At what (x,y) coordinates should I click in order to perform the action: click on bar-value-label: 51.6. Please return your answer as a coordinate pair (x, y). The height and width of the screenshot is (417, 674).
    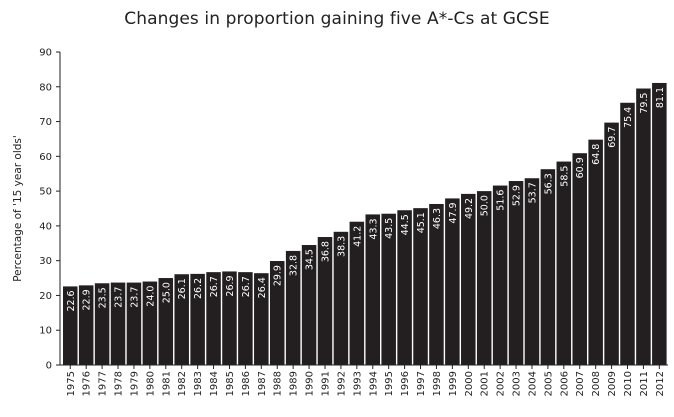
    Looking at the image, I should click on (501, 200).